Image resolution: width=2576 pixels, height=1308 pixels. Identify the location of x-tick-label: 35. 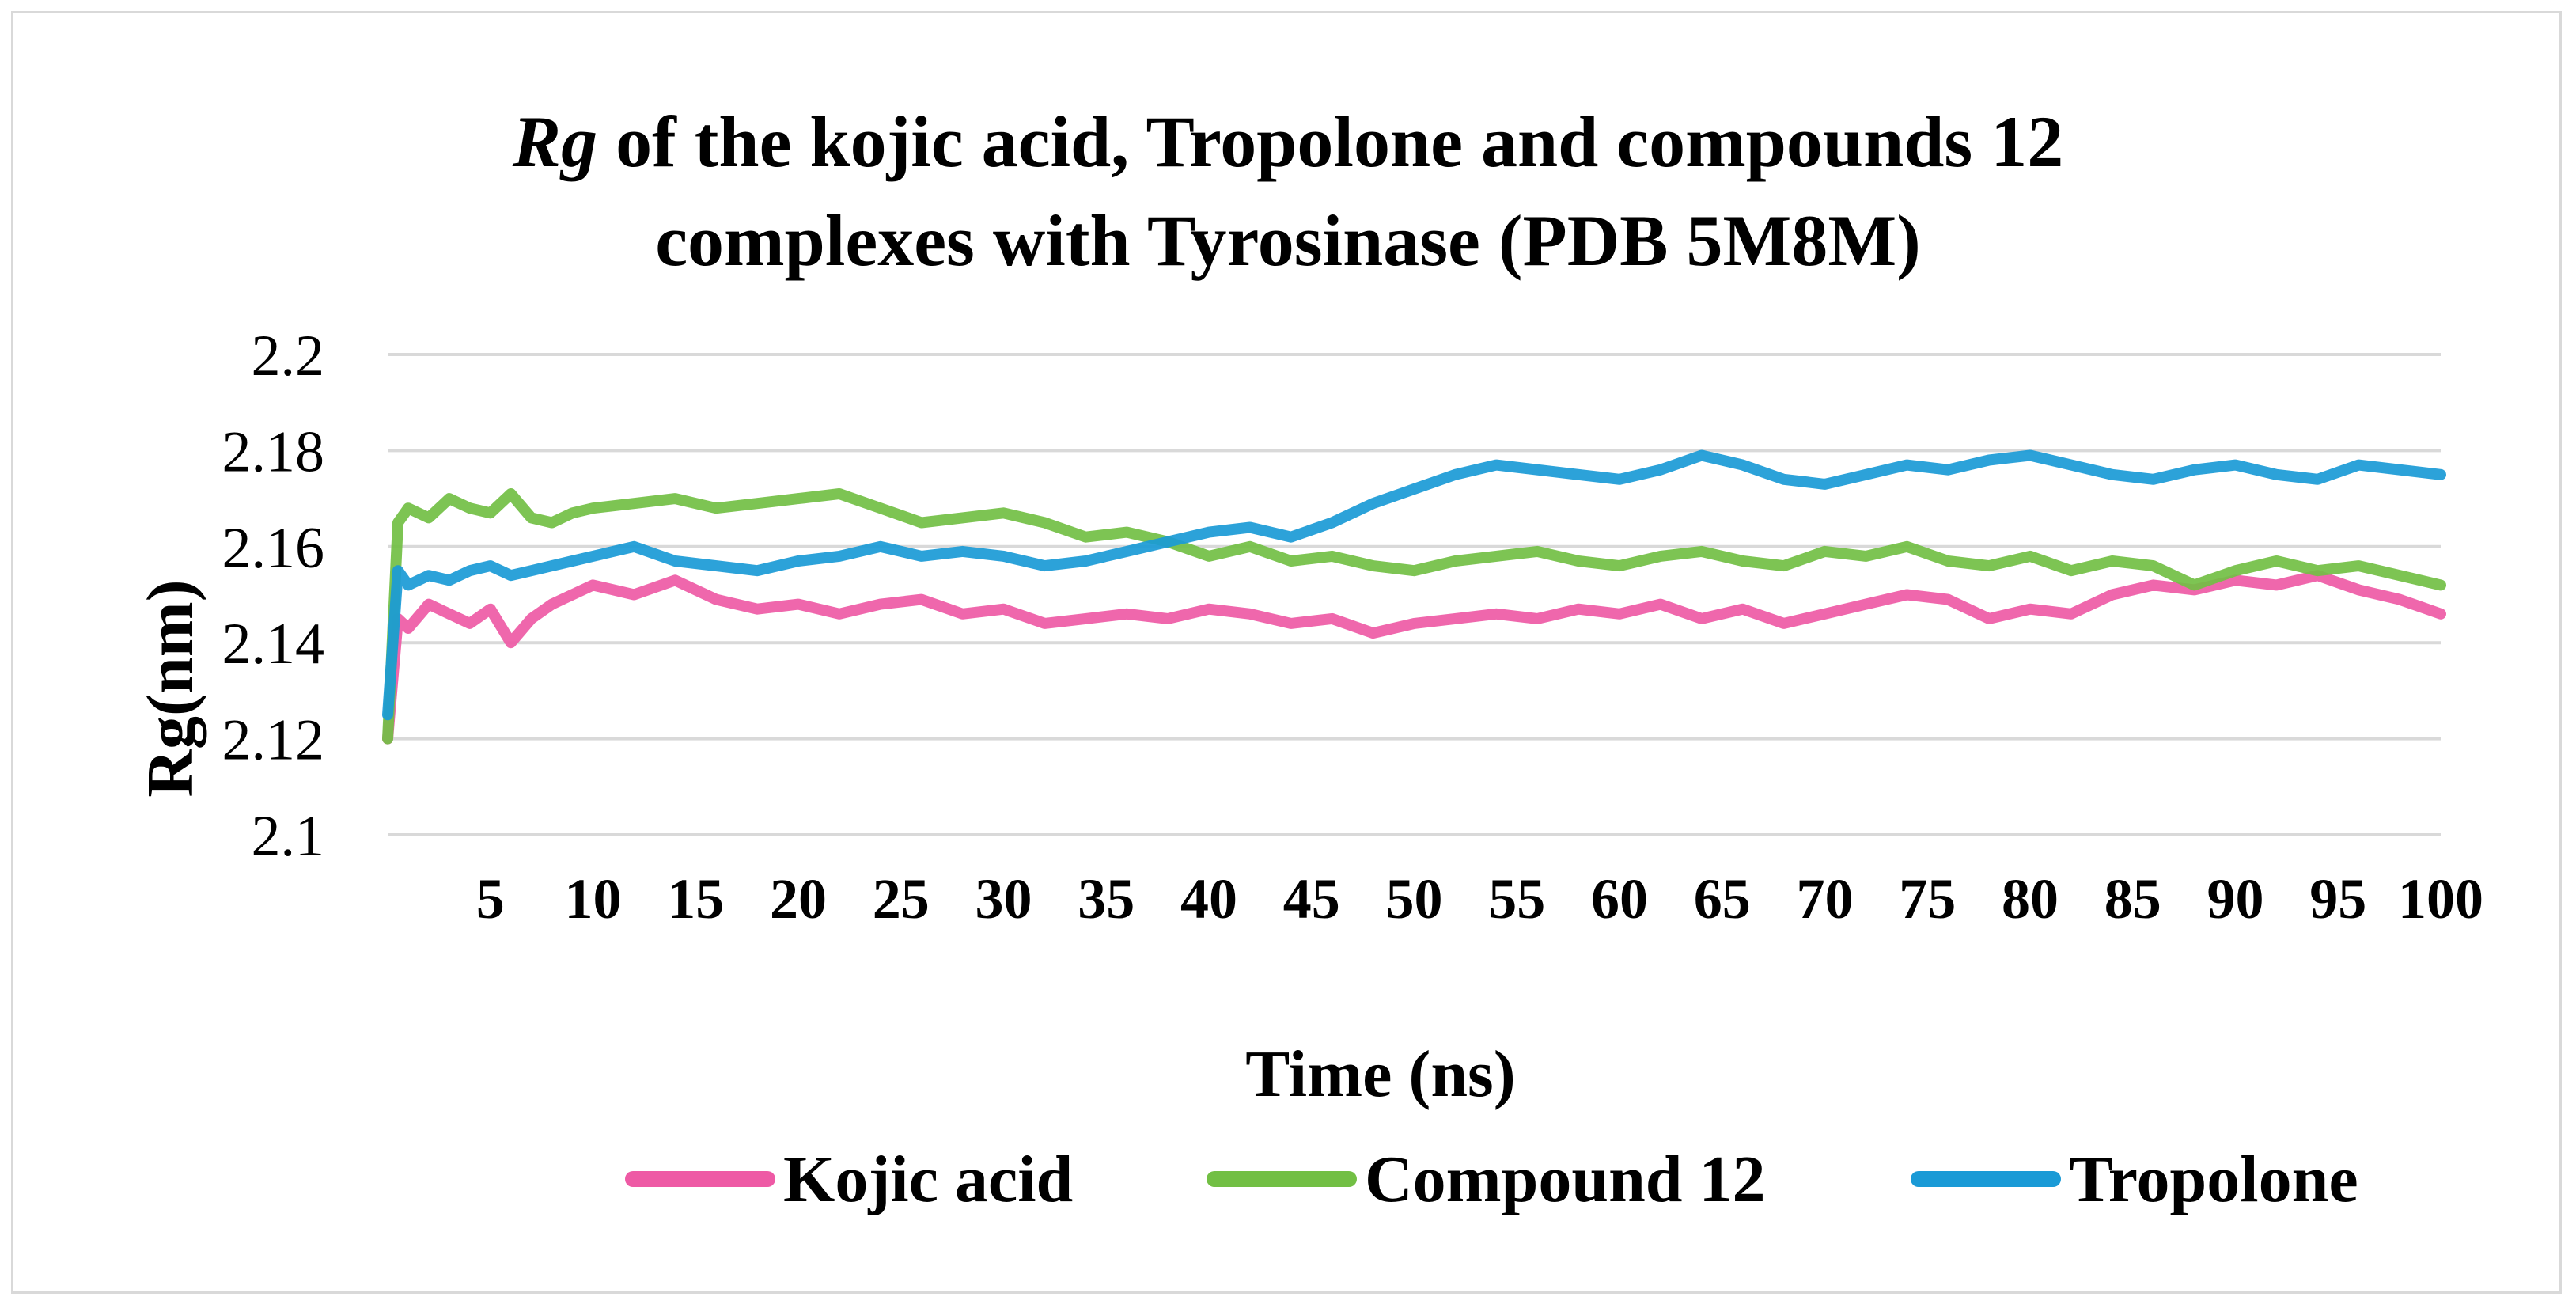
(1106, 899).